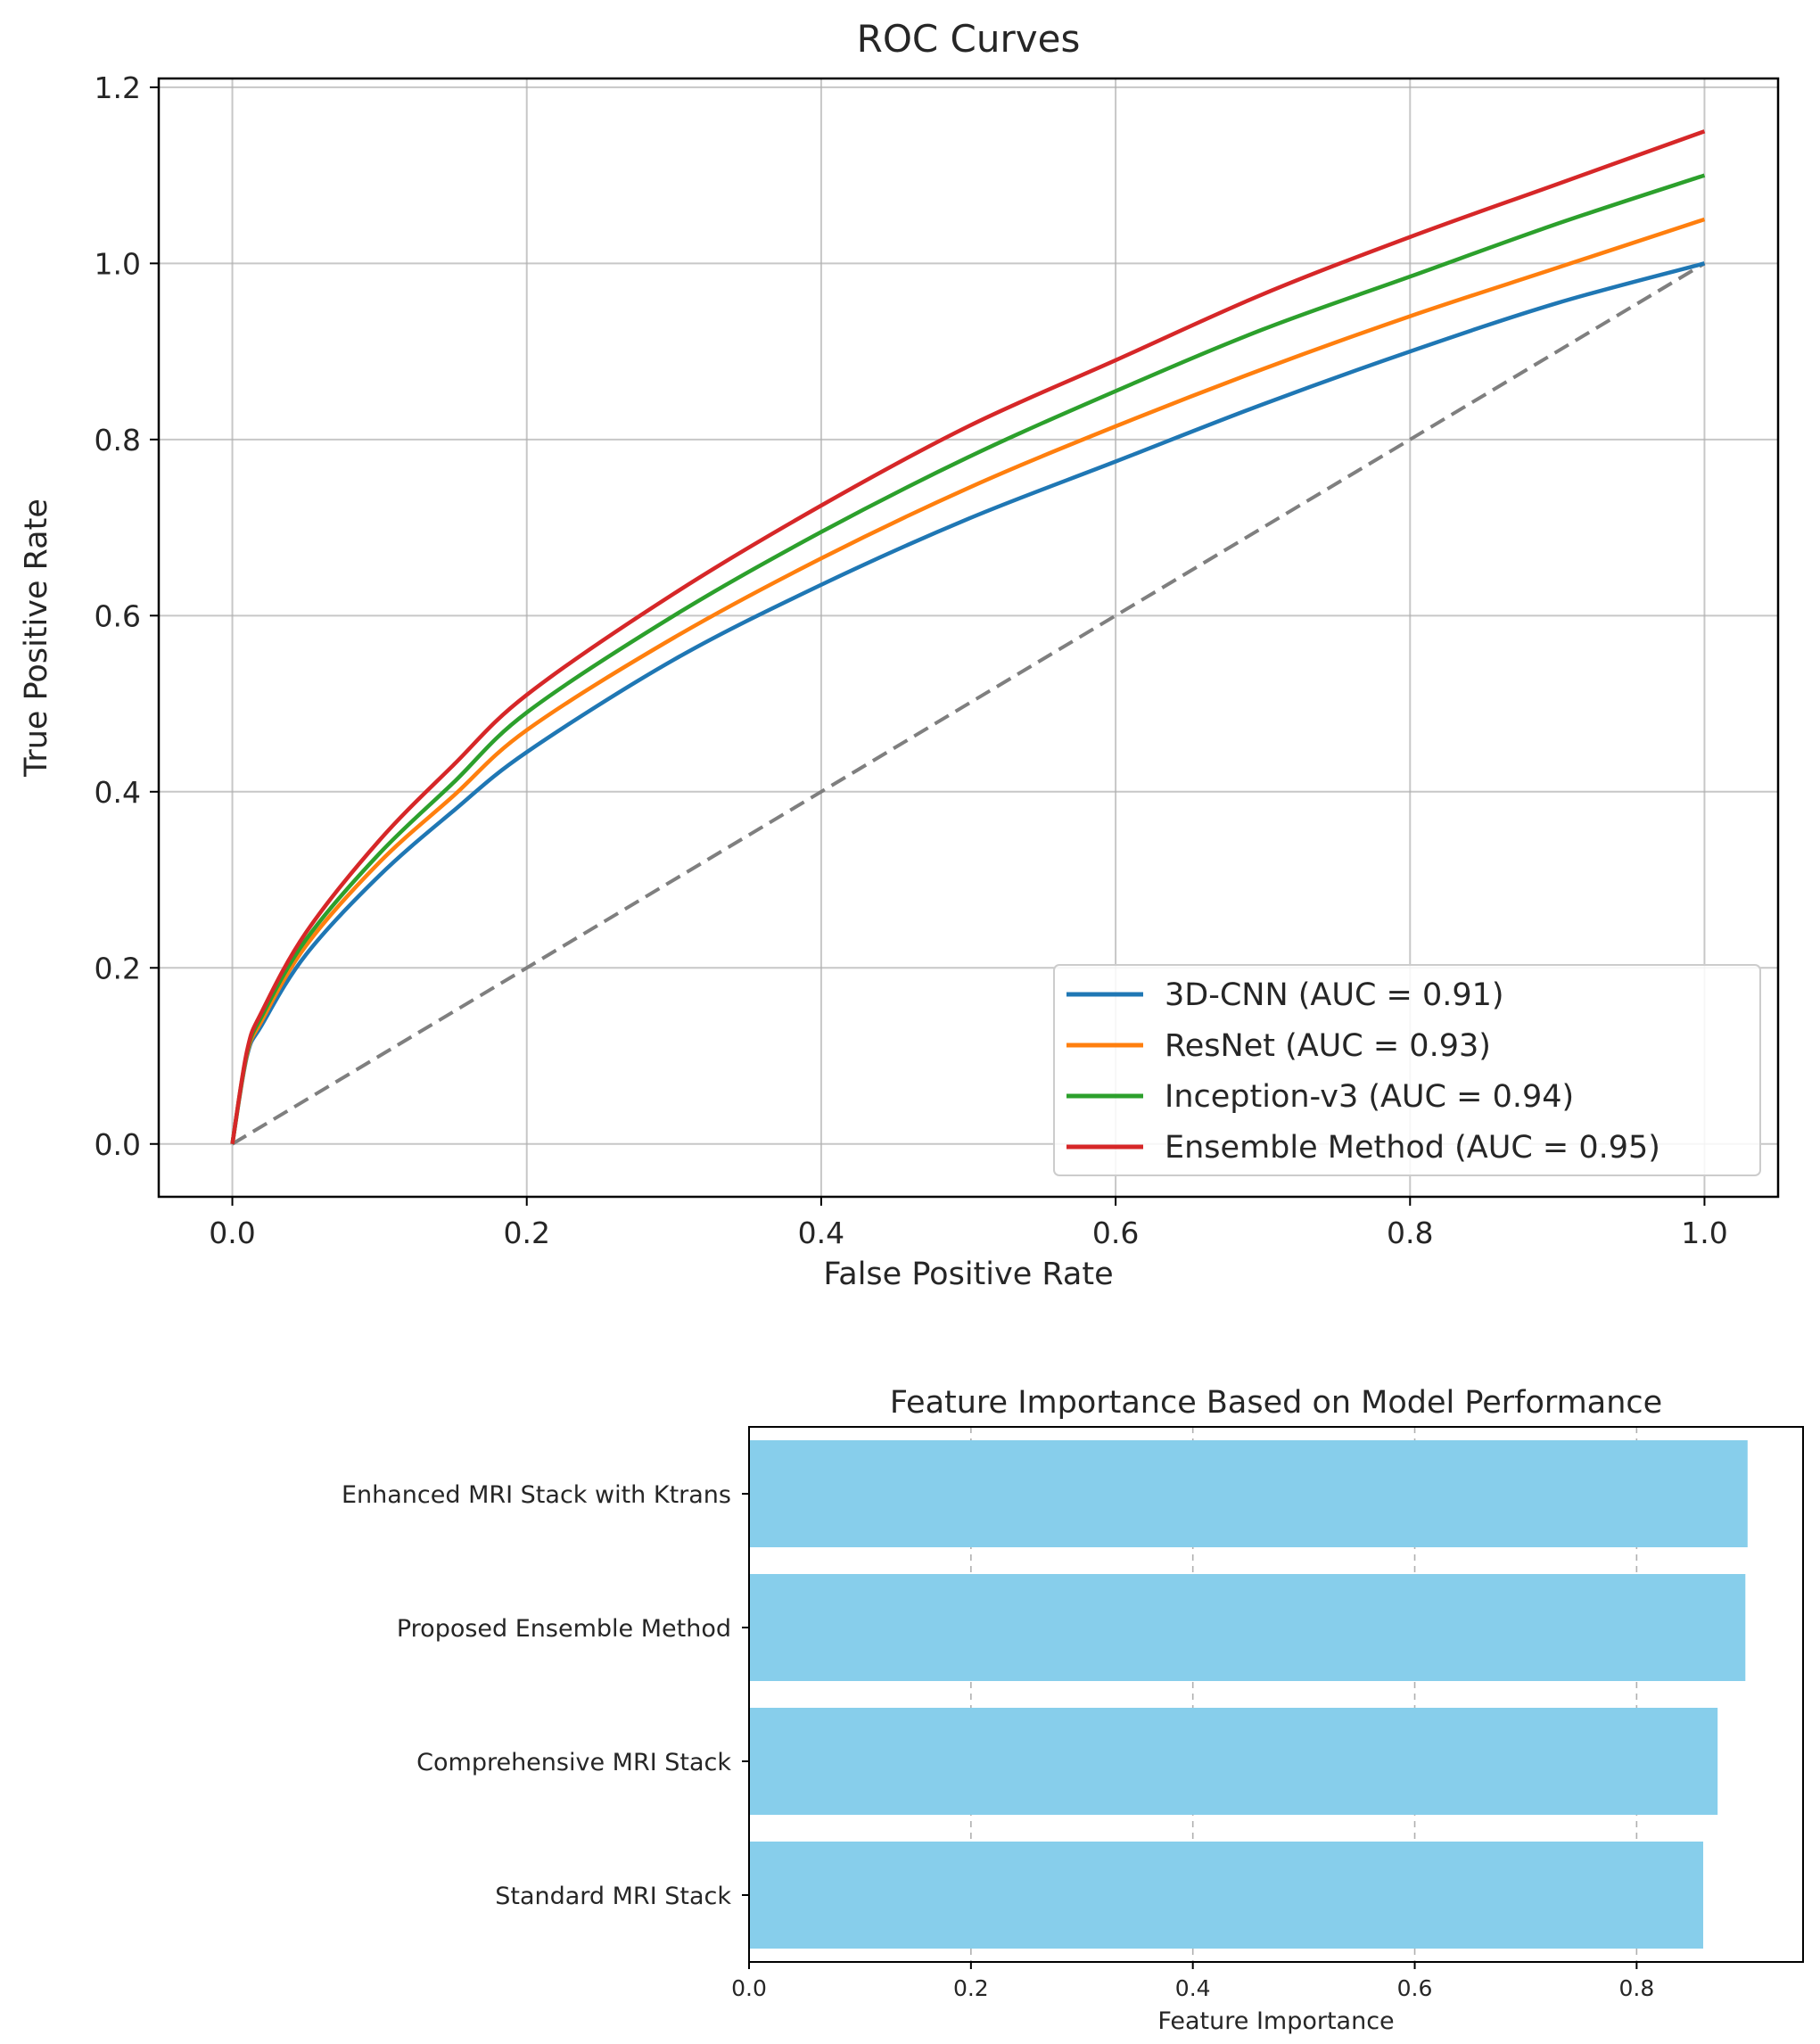  I want to click on x-axis-label: Feature Importance, so click(1276, 2021).